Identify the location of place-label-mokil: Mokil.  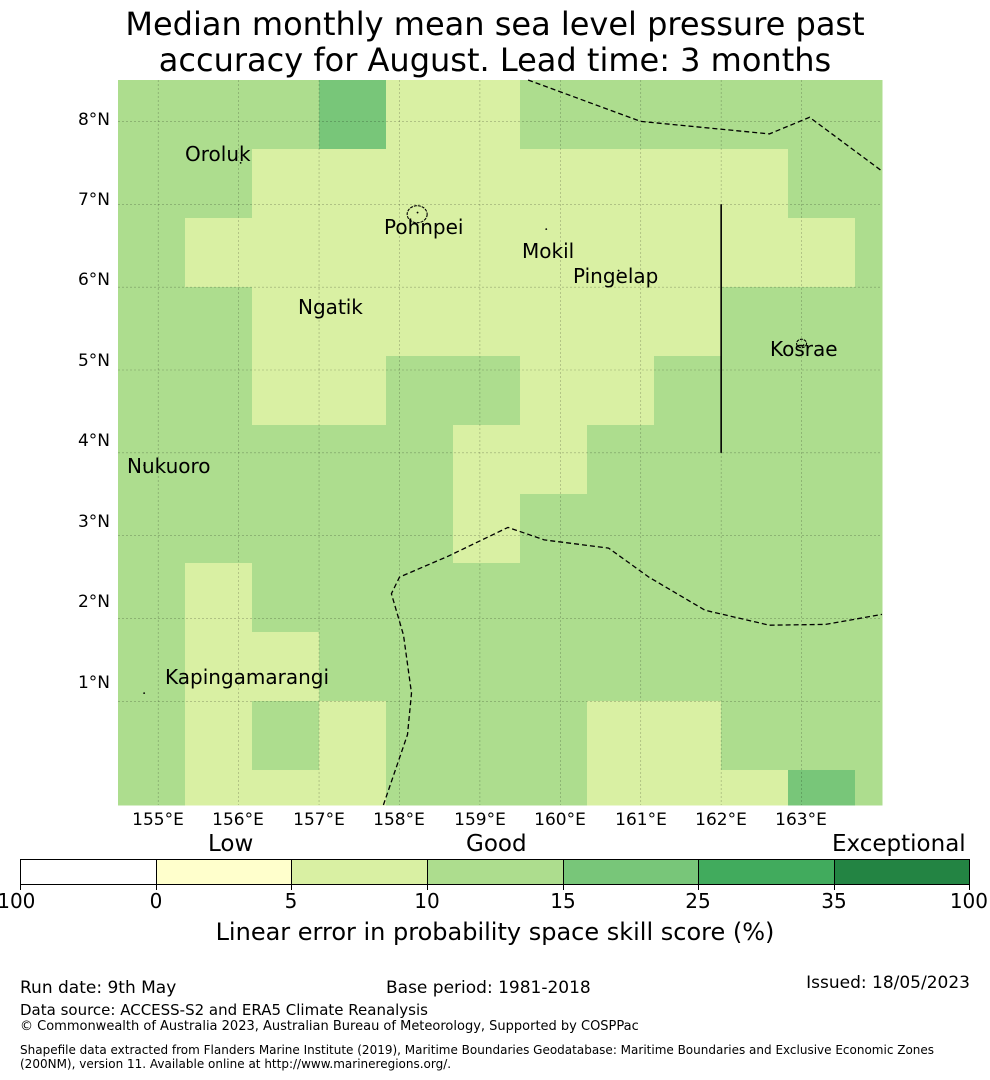
(548, 251).